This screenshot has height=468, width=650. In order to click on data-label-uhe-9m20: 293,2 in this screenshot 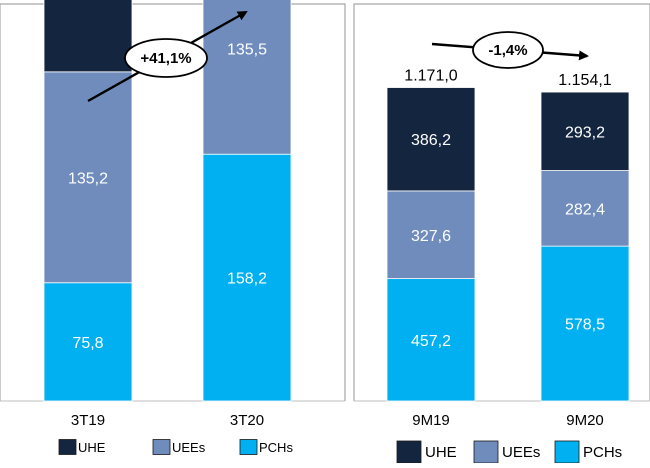, I will do `click(585, 132)`.